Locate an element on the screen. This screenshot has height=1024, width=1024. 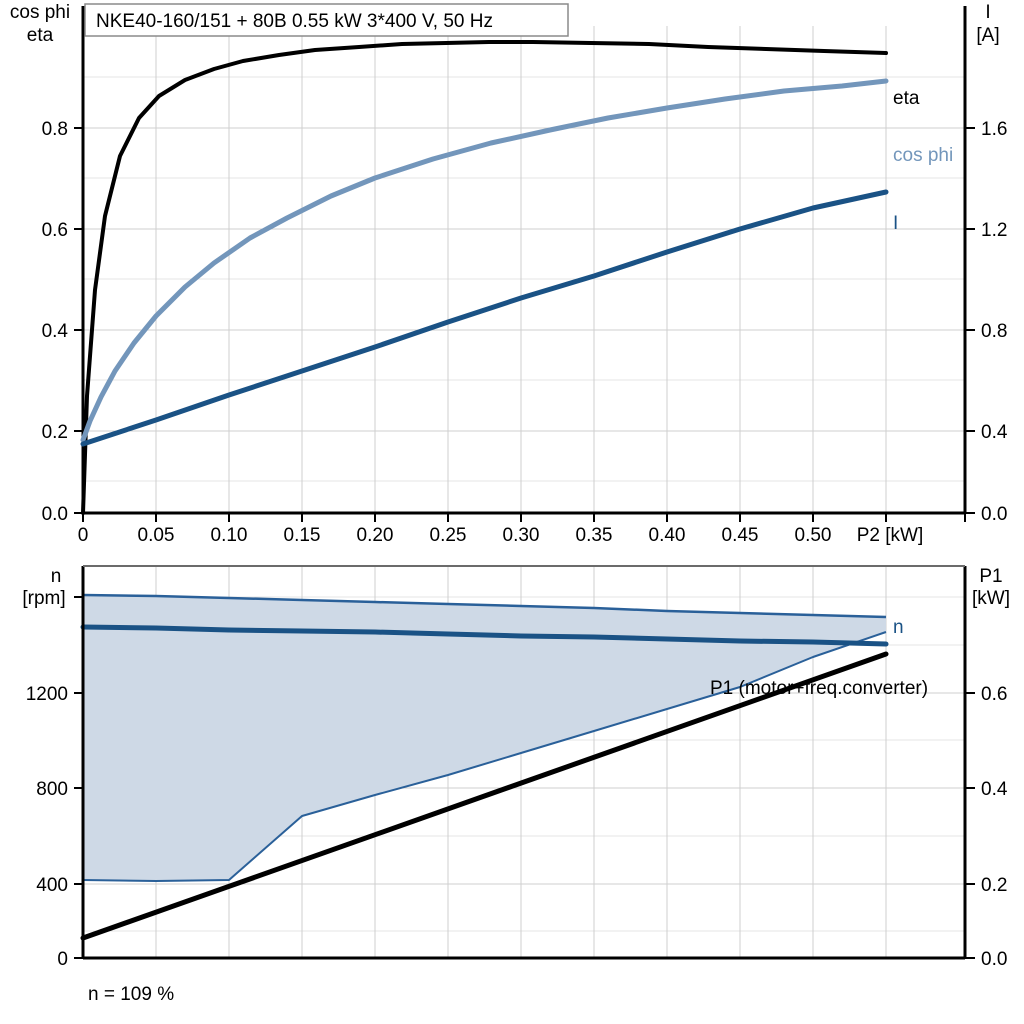
top-xtick-label-10: 0.50 is located at coordinates (813, 535).